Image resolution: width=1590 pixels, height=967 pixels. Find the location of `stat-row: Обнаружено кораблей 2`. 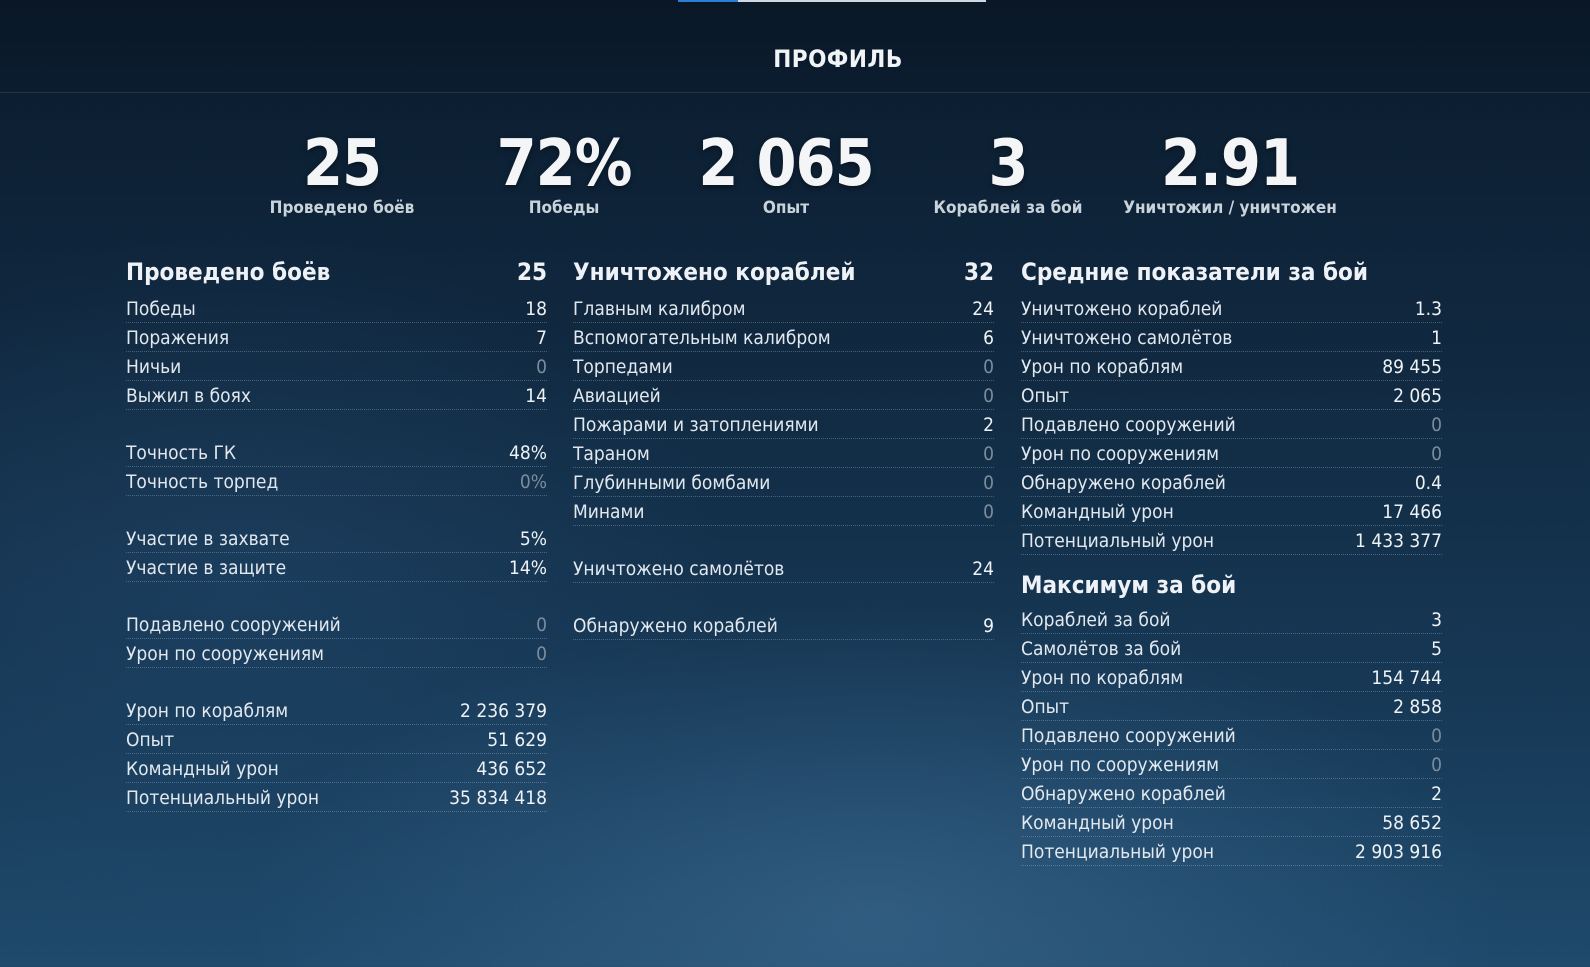

stat-row: Обнаружено кораблей 2 is located at coordinates (1231, 793).